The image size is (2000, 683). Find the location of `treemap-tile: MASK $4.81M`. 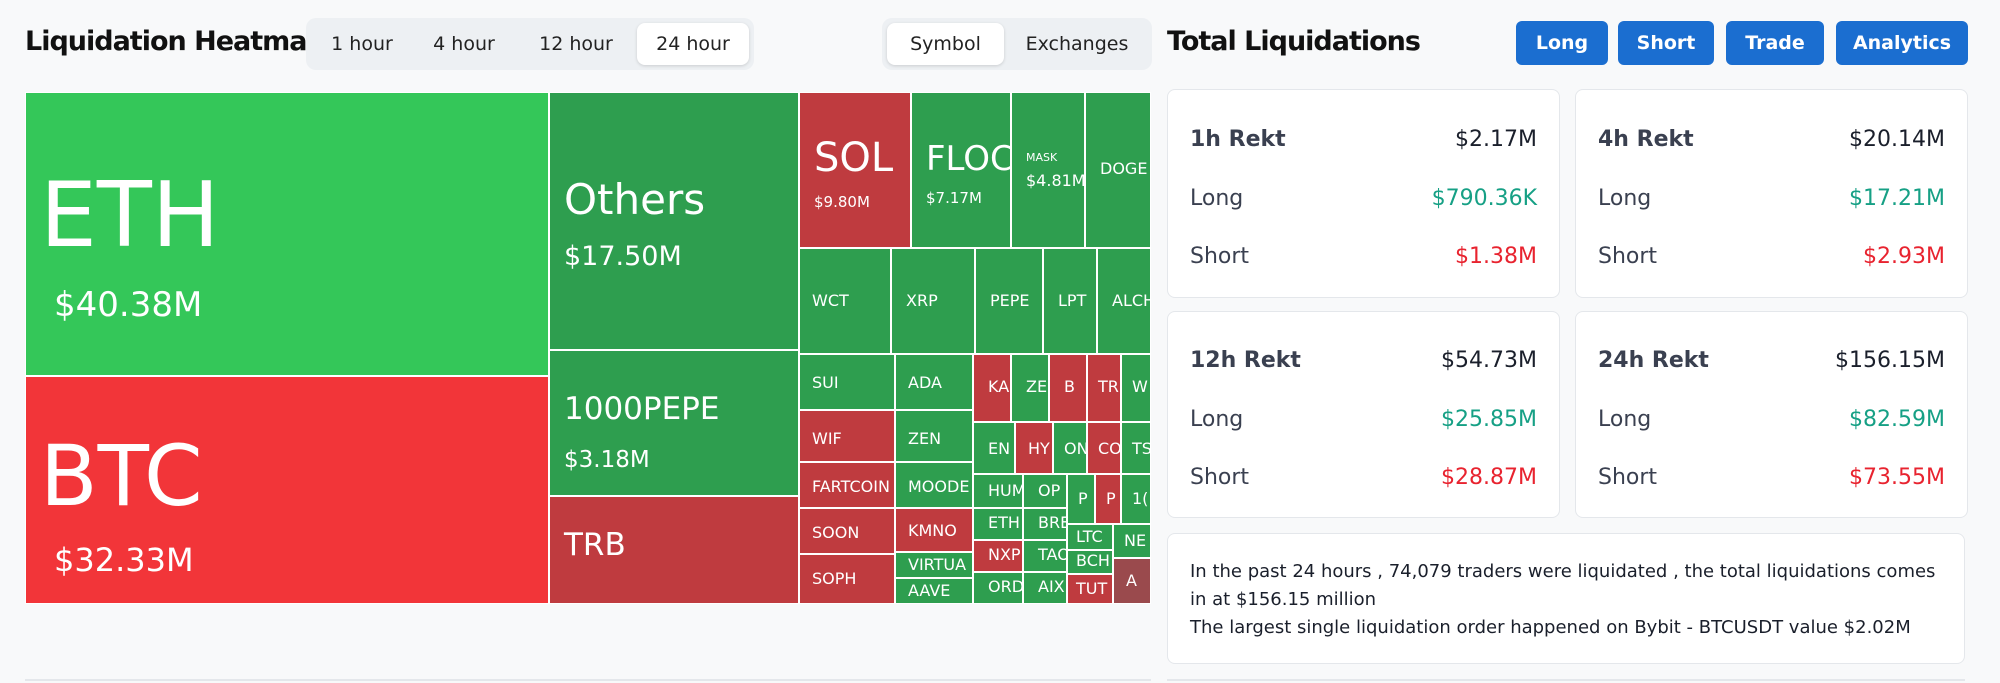

treemap-tile: MASK $4.81M is located at coordinates (1048, 170).